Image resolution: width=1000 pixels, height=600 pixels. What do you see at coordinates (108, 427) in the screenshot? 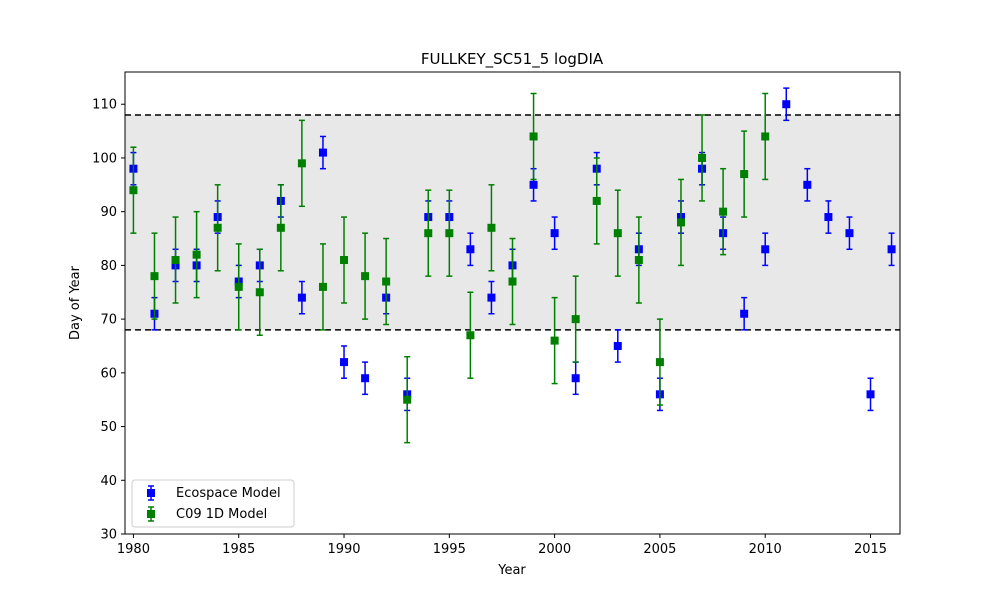
I see `y-tick-label: 50` at bounding box center [108, 427].